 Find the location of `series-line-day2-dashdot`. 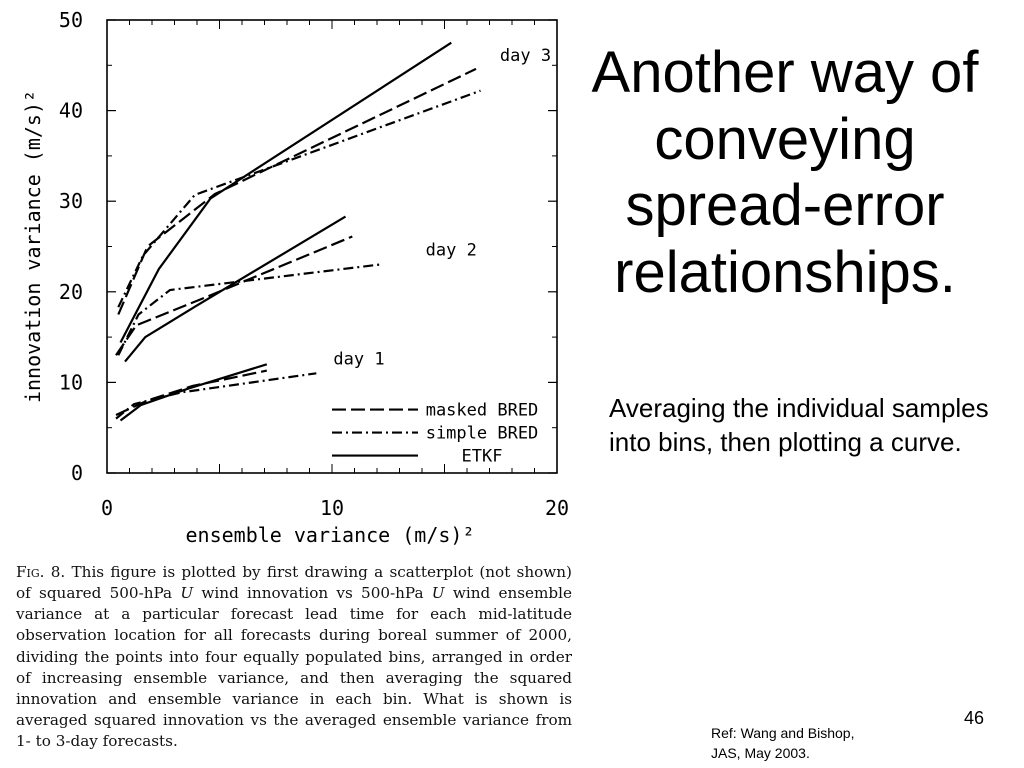

series-line-day2-dashdot is located at coordinates (248, 309).